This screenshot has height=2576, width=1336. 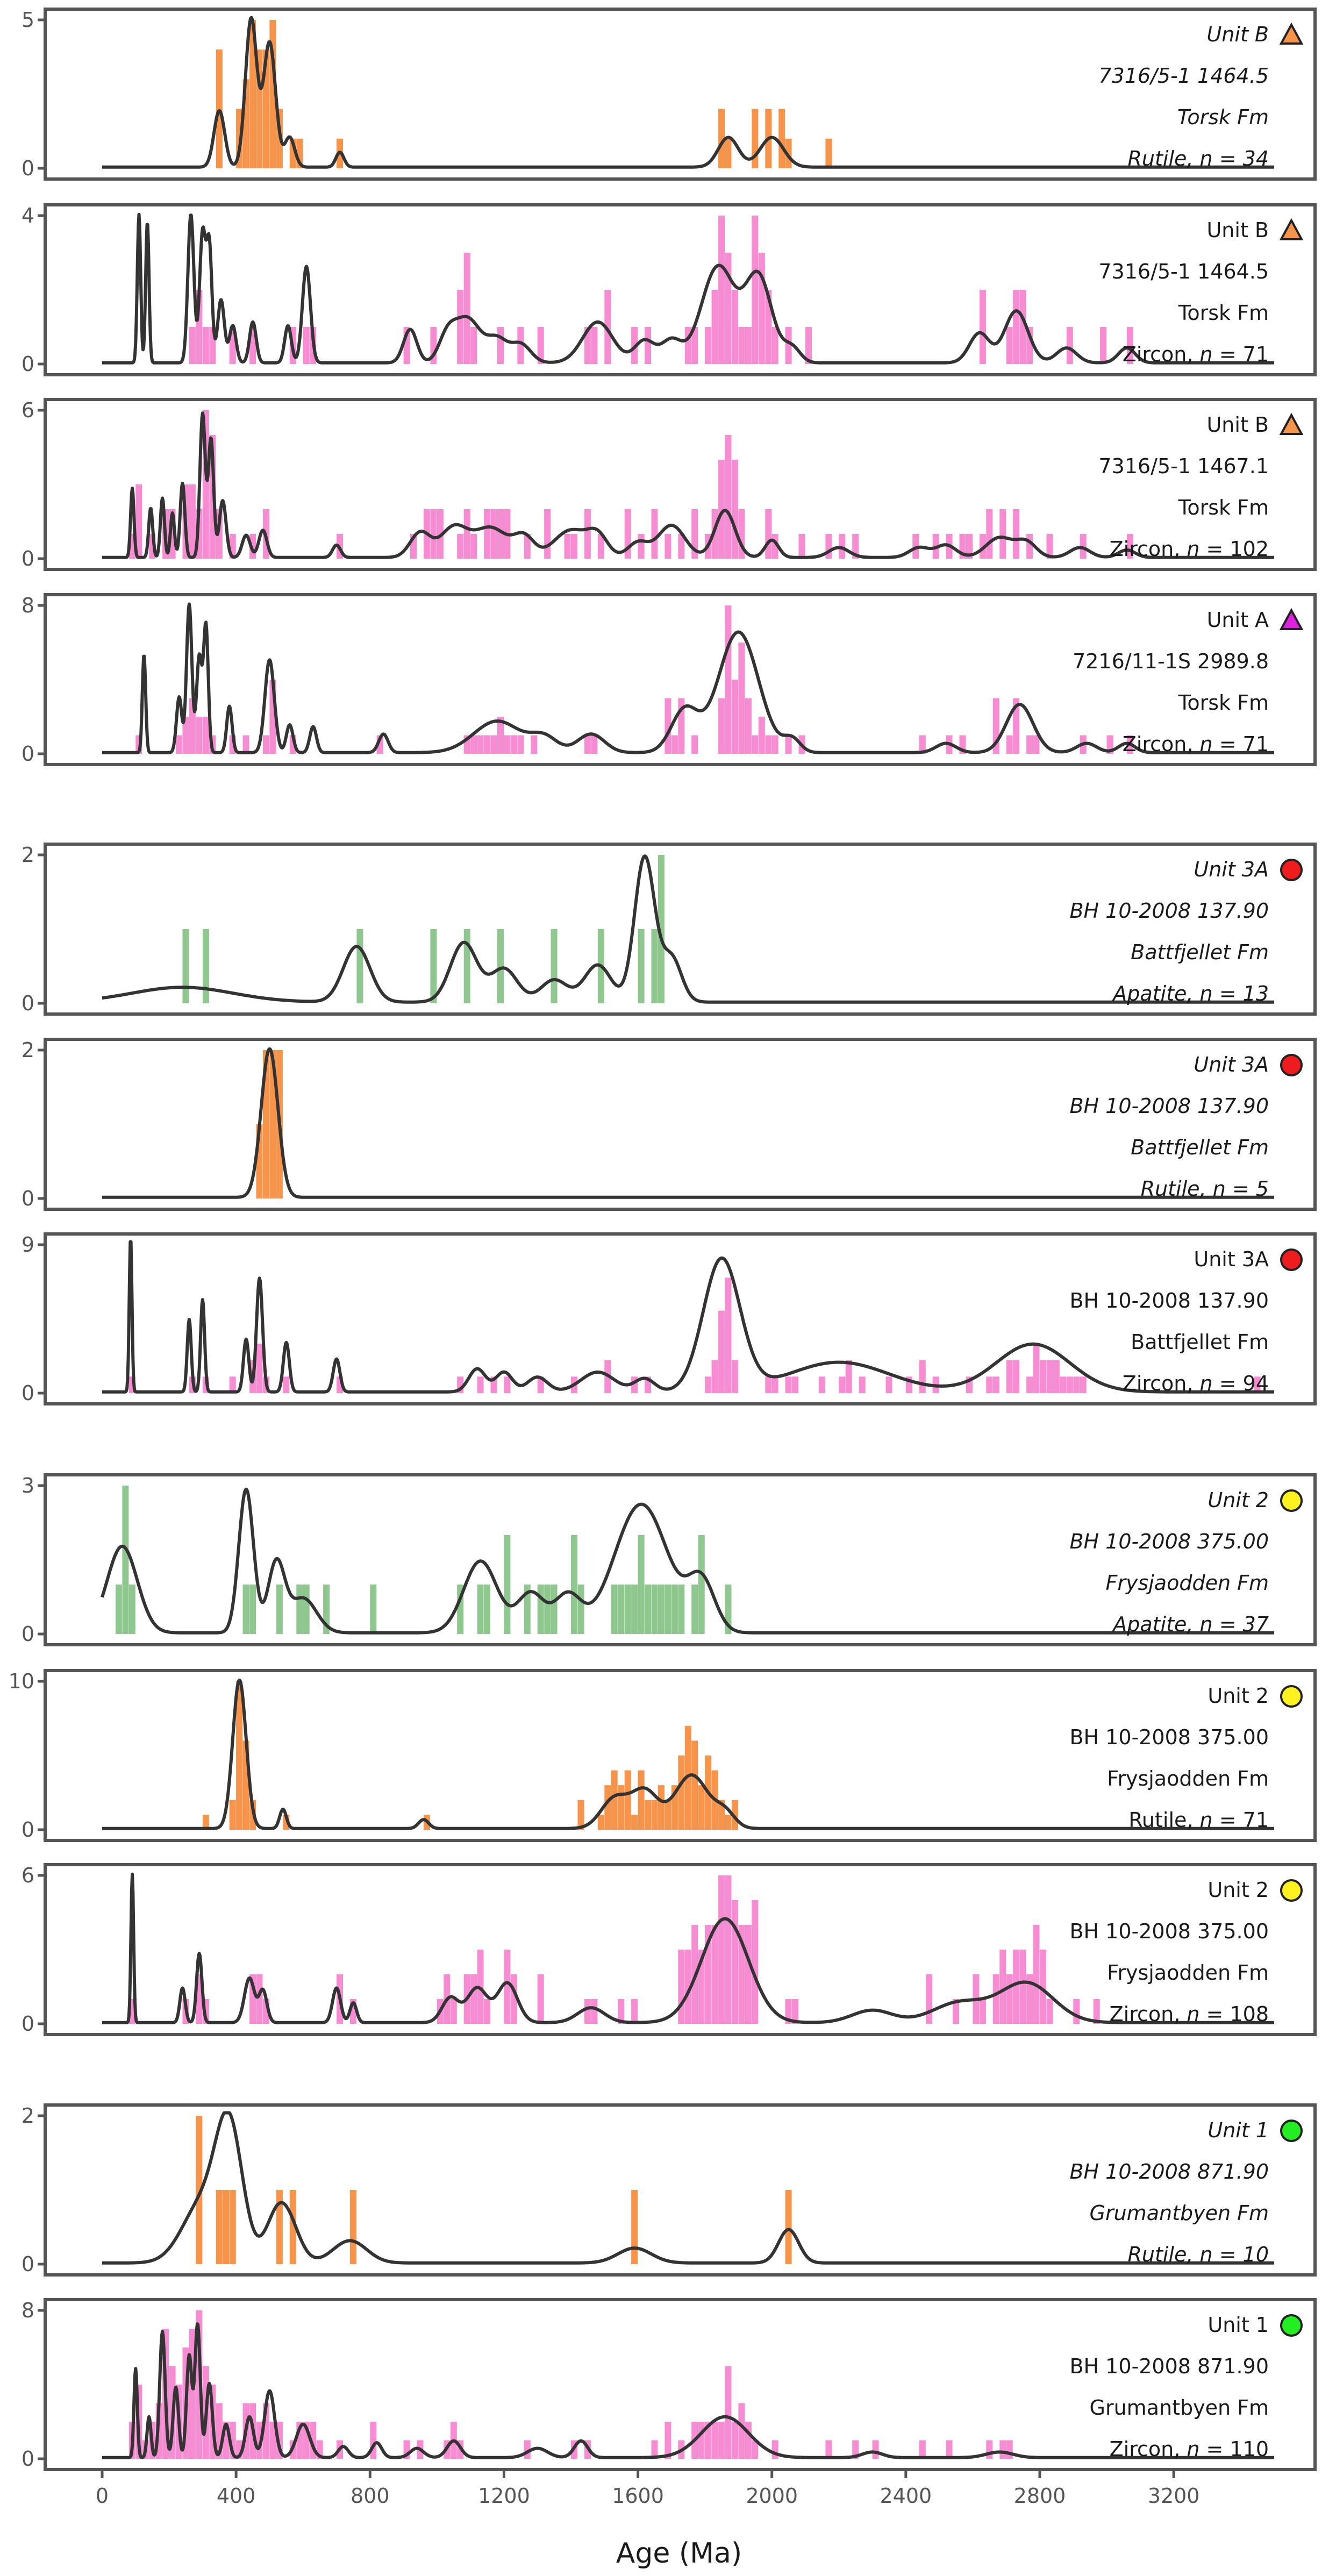 What do you see at coordinates (1189, 2449) in the screenshot?
I see `panel-mineral-count: Zircon, n = 110` at bounding box center [1189, 2449].